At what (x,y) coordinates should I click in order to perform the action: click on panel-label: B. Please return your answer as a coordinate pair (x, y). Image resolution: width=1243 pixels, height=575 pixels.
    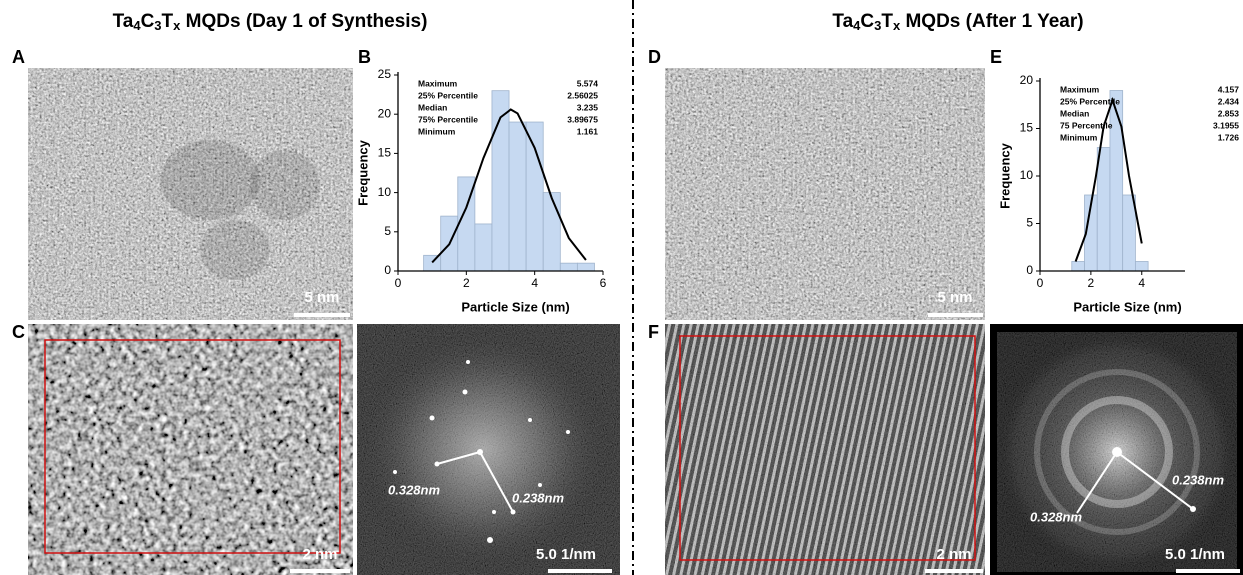
    Looking at the image, I should click on (364, 57).